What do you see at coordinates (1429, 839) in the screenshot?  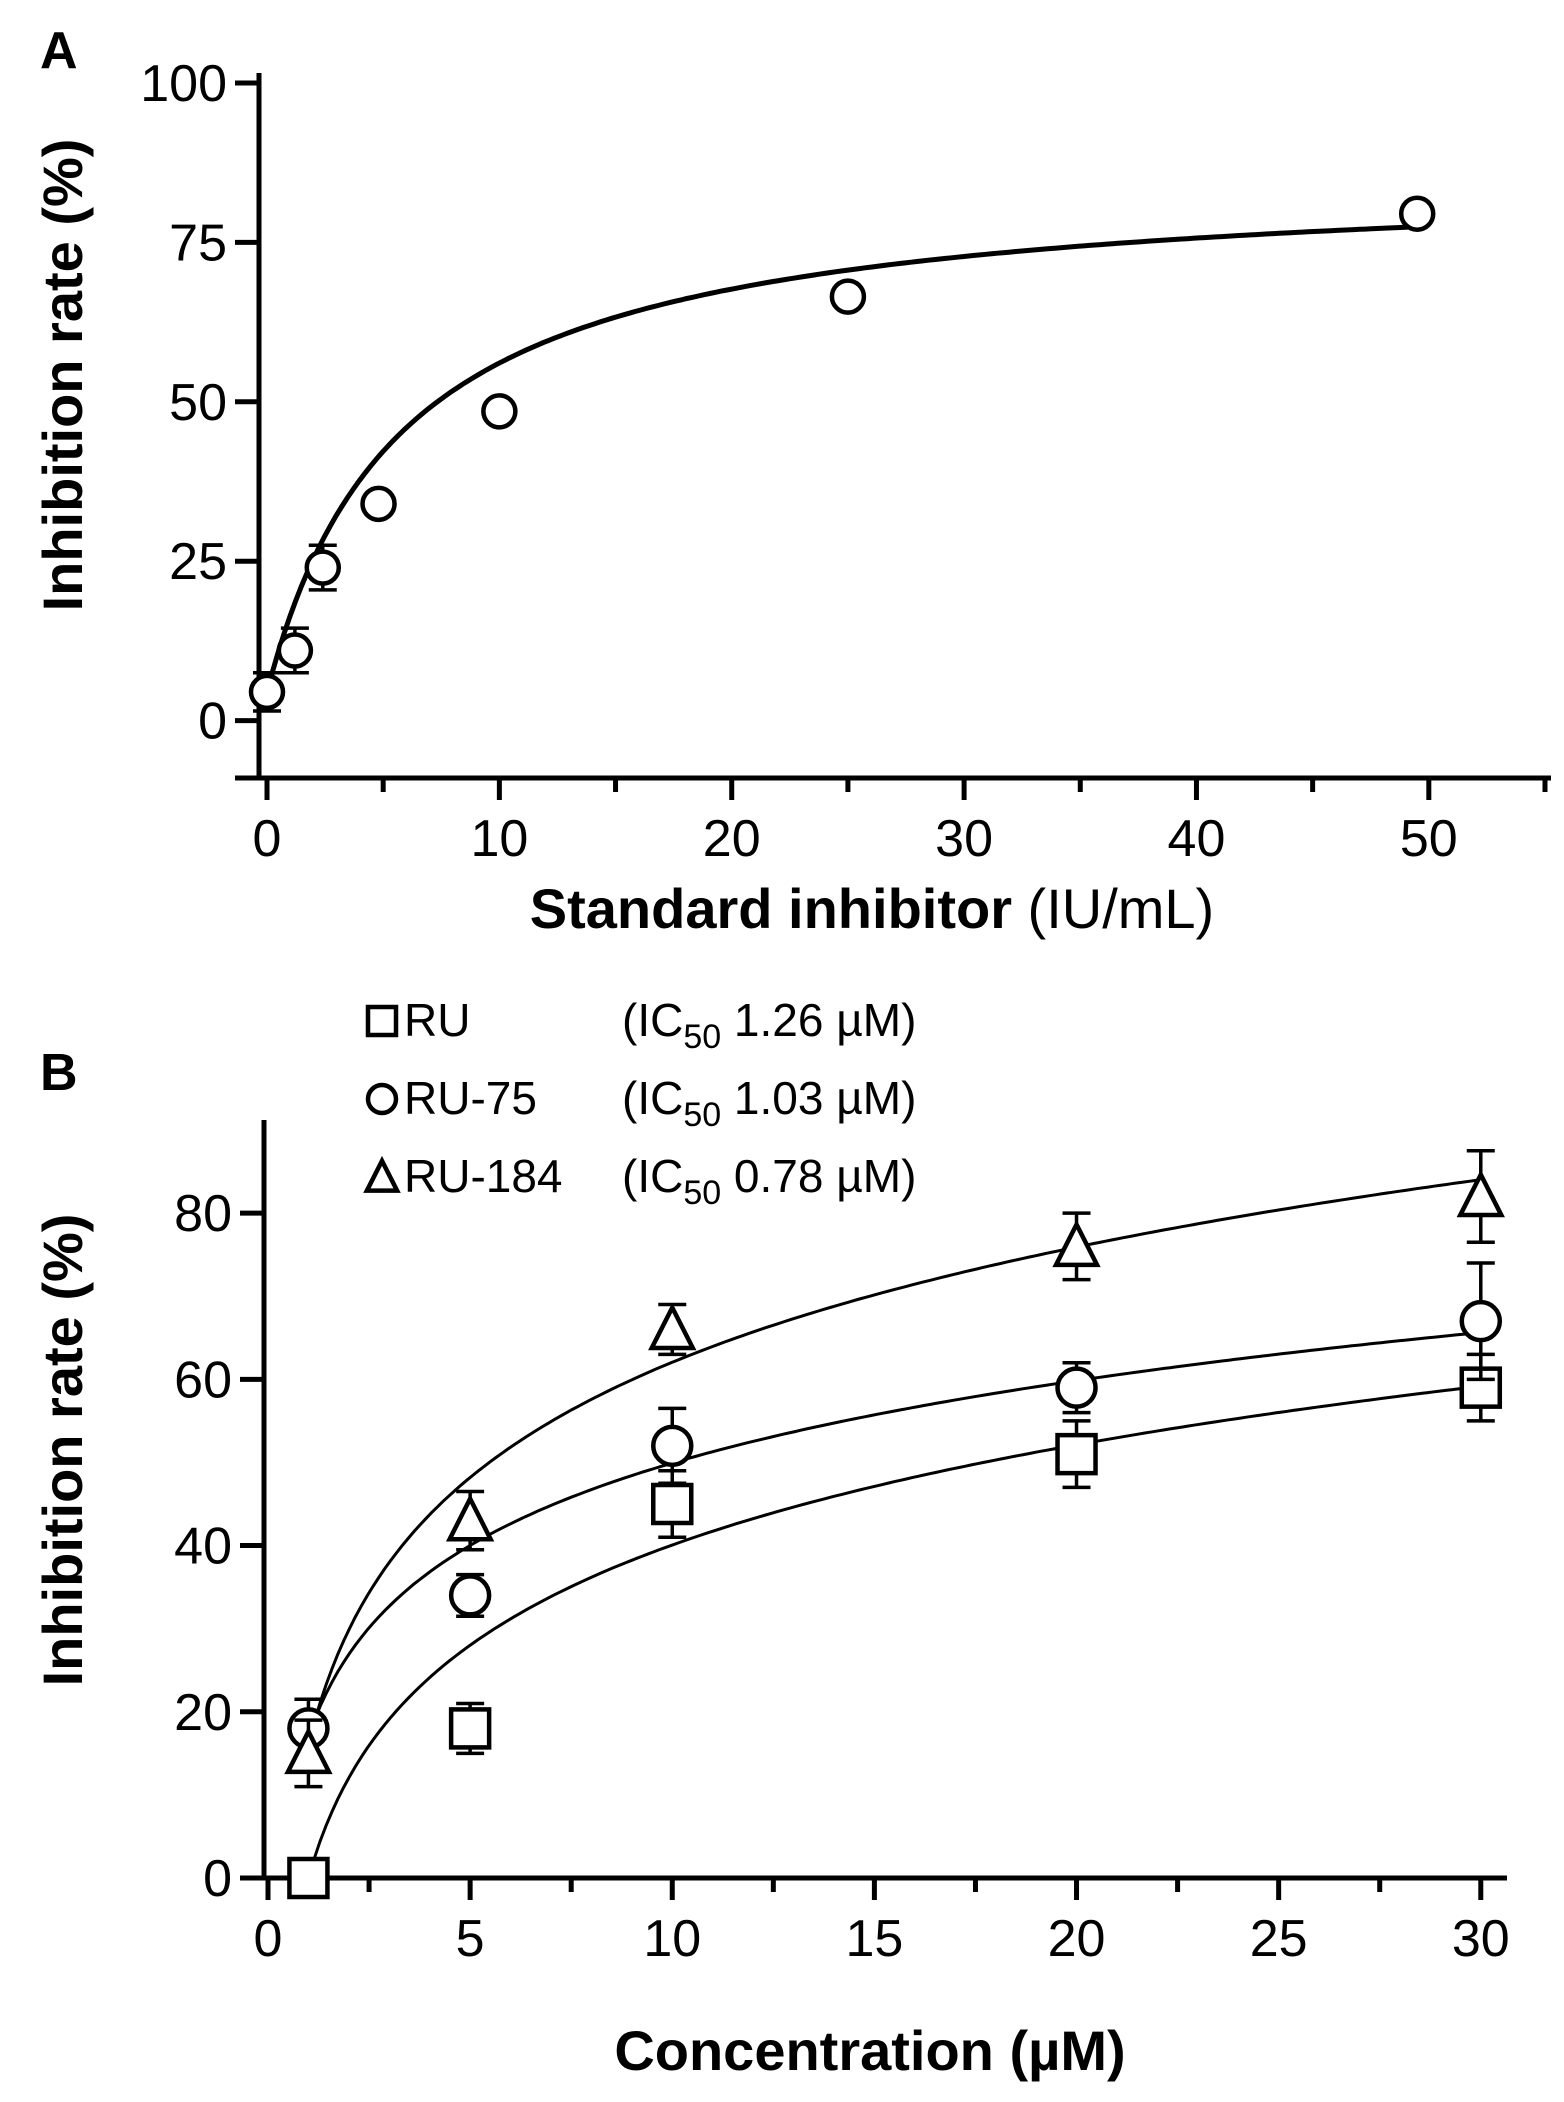 I see `panel-a-x-tick-label: 50` at bounding box center [1429, 839].